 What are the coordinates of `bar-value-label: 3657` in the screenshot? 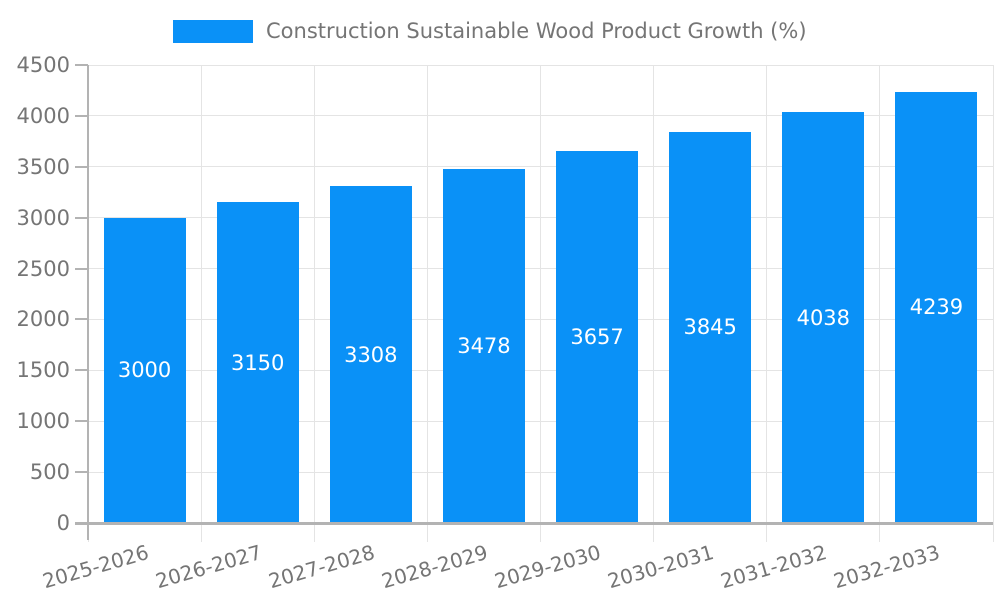 It's located at (597, 336).